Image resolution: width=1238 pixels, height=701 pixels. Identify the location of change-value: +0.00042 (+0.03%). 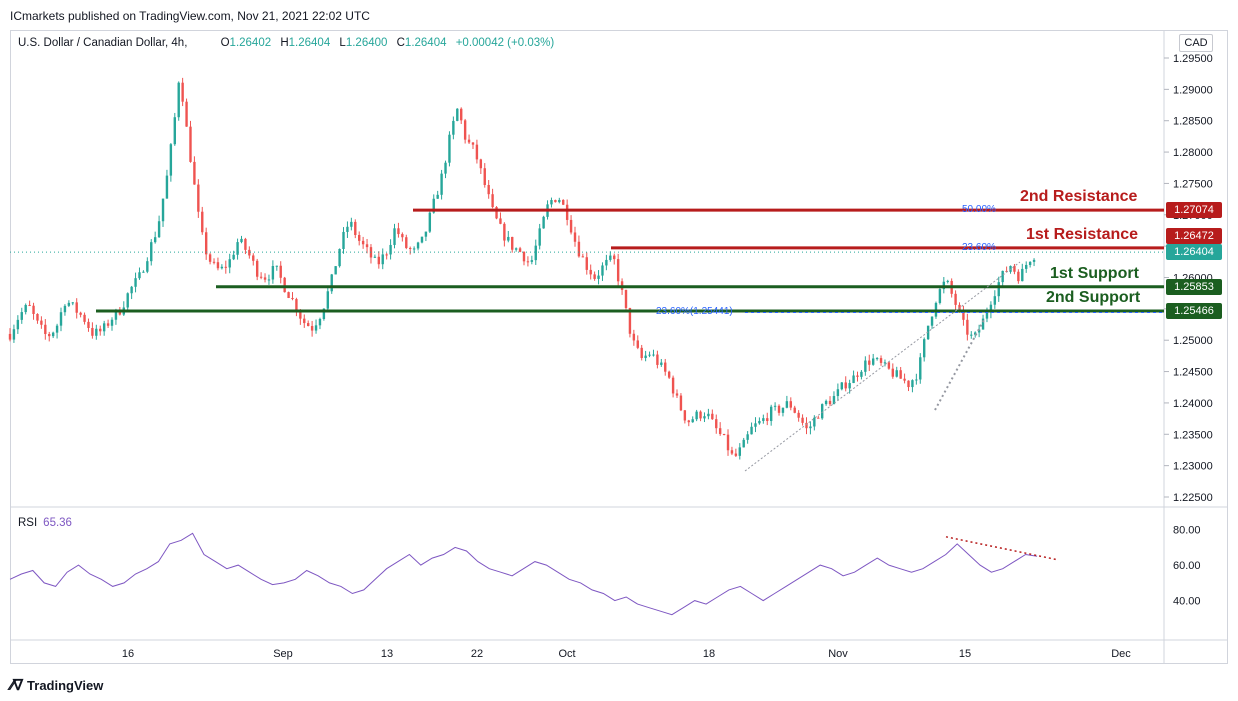
(505, 43).